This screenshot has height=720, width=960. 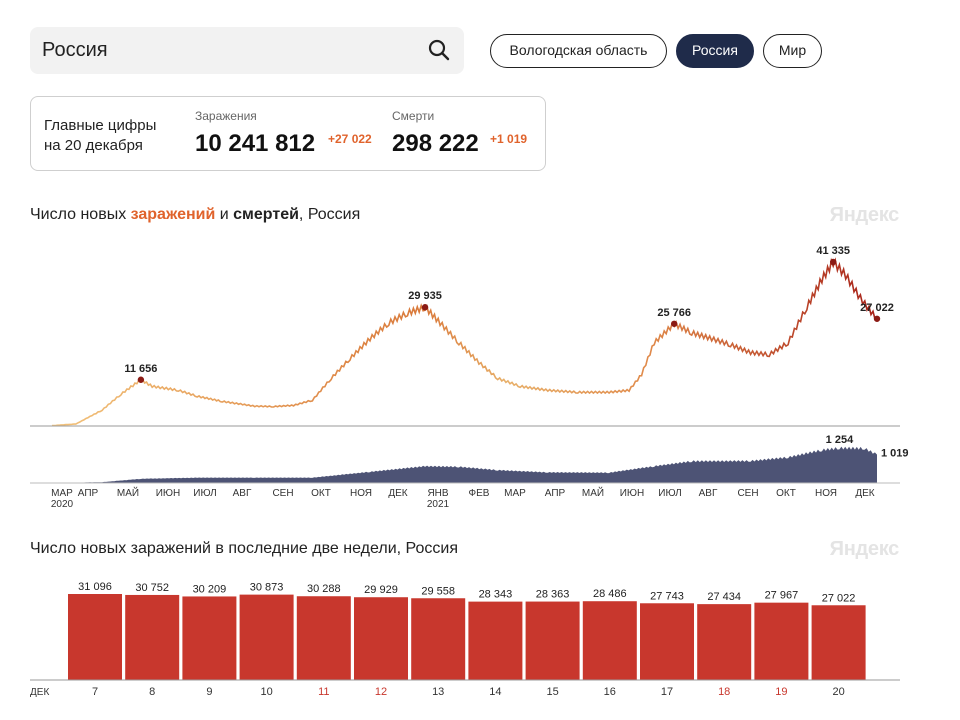 What do you see at coordinates (255, 143) in the screenshot?
I see `infections-value: 10 241 812` at bounding box center [255, 143].